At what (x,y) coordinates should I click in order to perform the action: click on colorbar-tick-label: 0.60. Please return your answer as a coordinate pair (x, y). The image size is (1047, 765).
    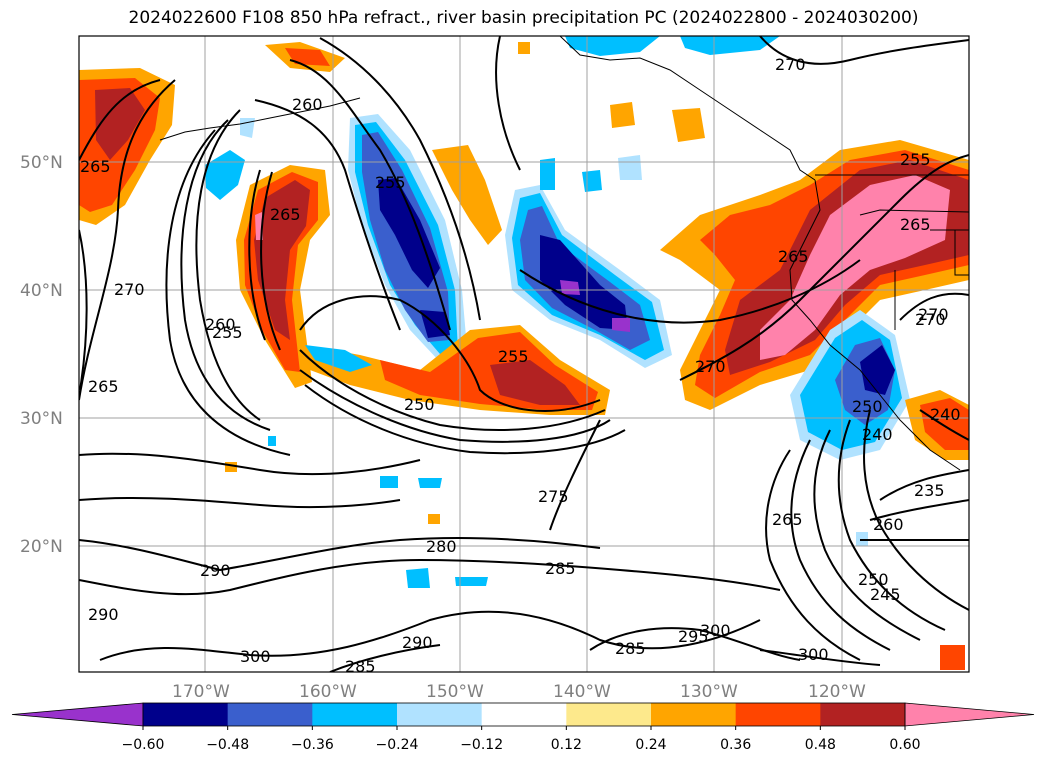
    Looking at the image, I should click on (904, 745).